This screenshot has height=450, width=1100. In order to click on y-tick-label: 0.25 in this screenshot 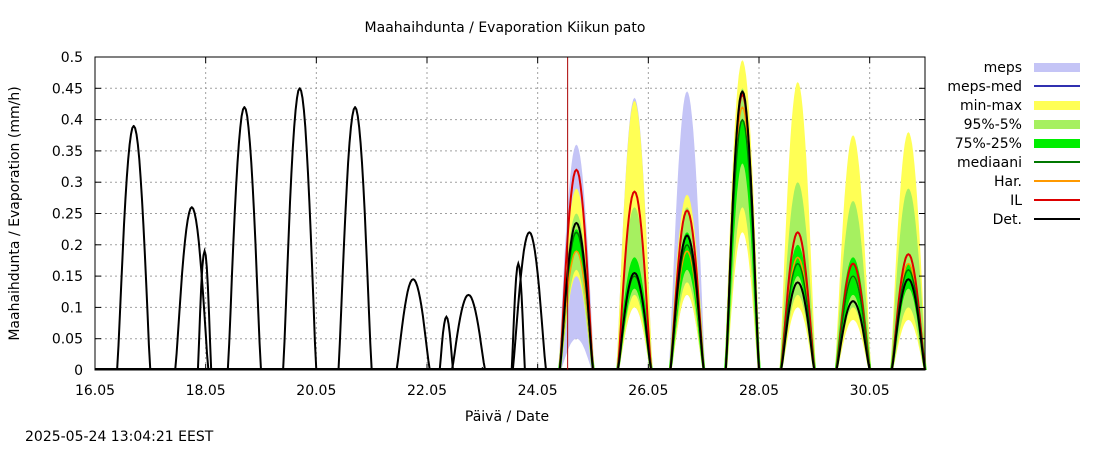, I will do `click(67, 215)`.